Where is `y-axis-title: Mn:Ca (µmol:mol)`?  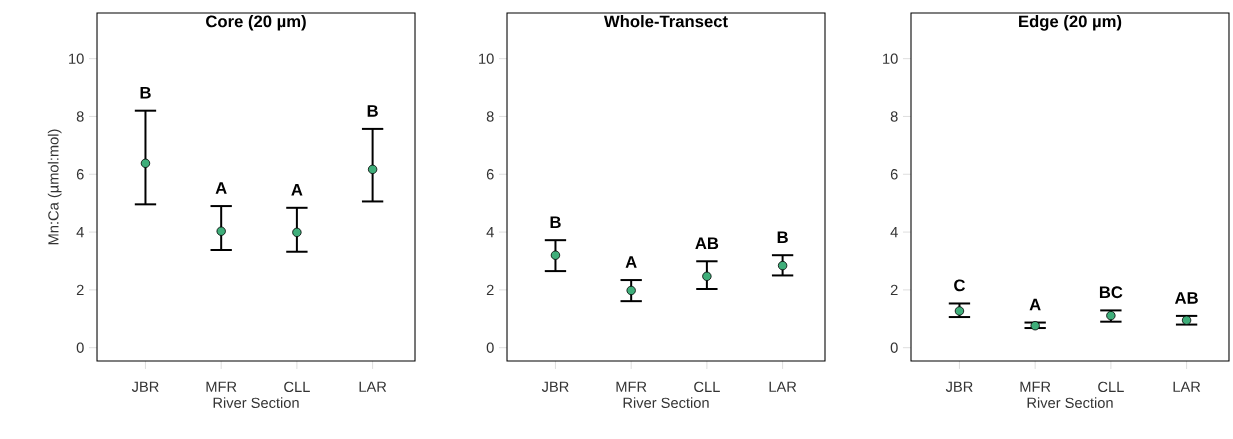
y-axis-title: Mn:Ca (µmol:mol) is located at coordinates (54, 187).